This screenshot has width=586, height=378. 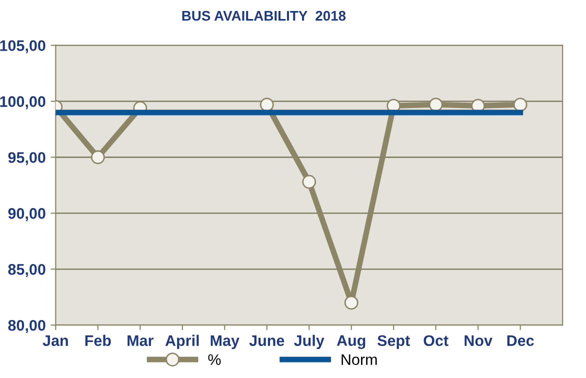 What do you see at coordinates (351, 342) in the screenshot?
I see `x-tick-label: Aug` at bounding box center [351, 342].